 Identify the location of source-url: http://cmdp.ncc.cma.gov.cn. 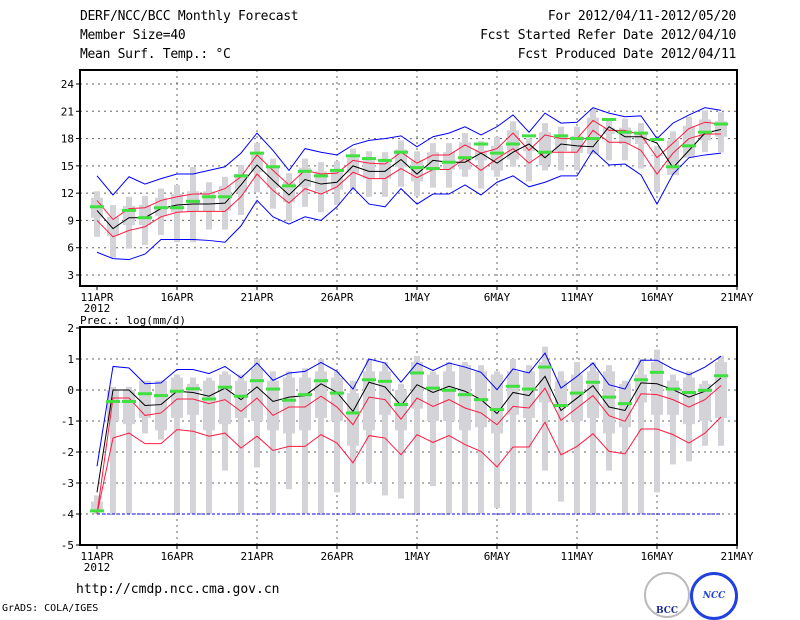
(178, 589).